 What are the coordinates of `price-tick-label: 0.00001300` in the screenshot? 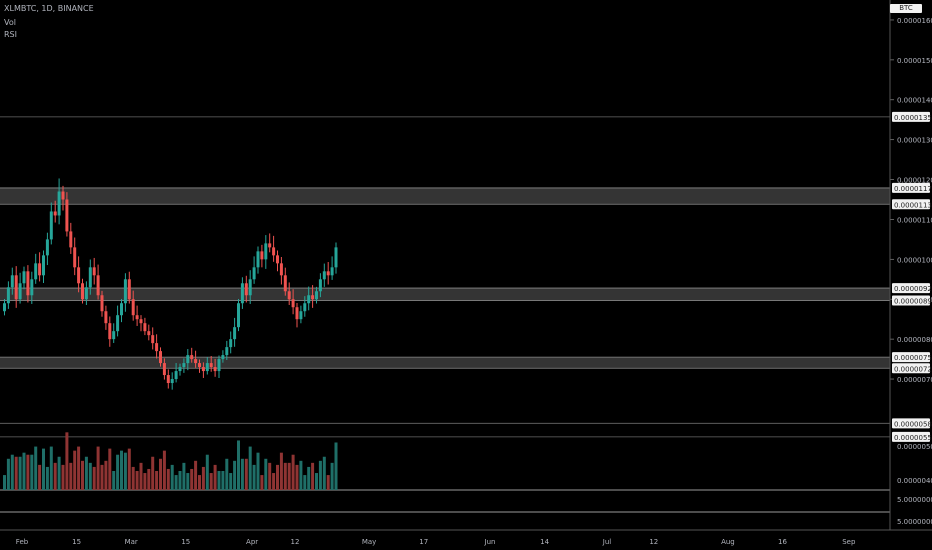 It's located at (914, 141).